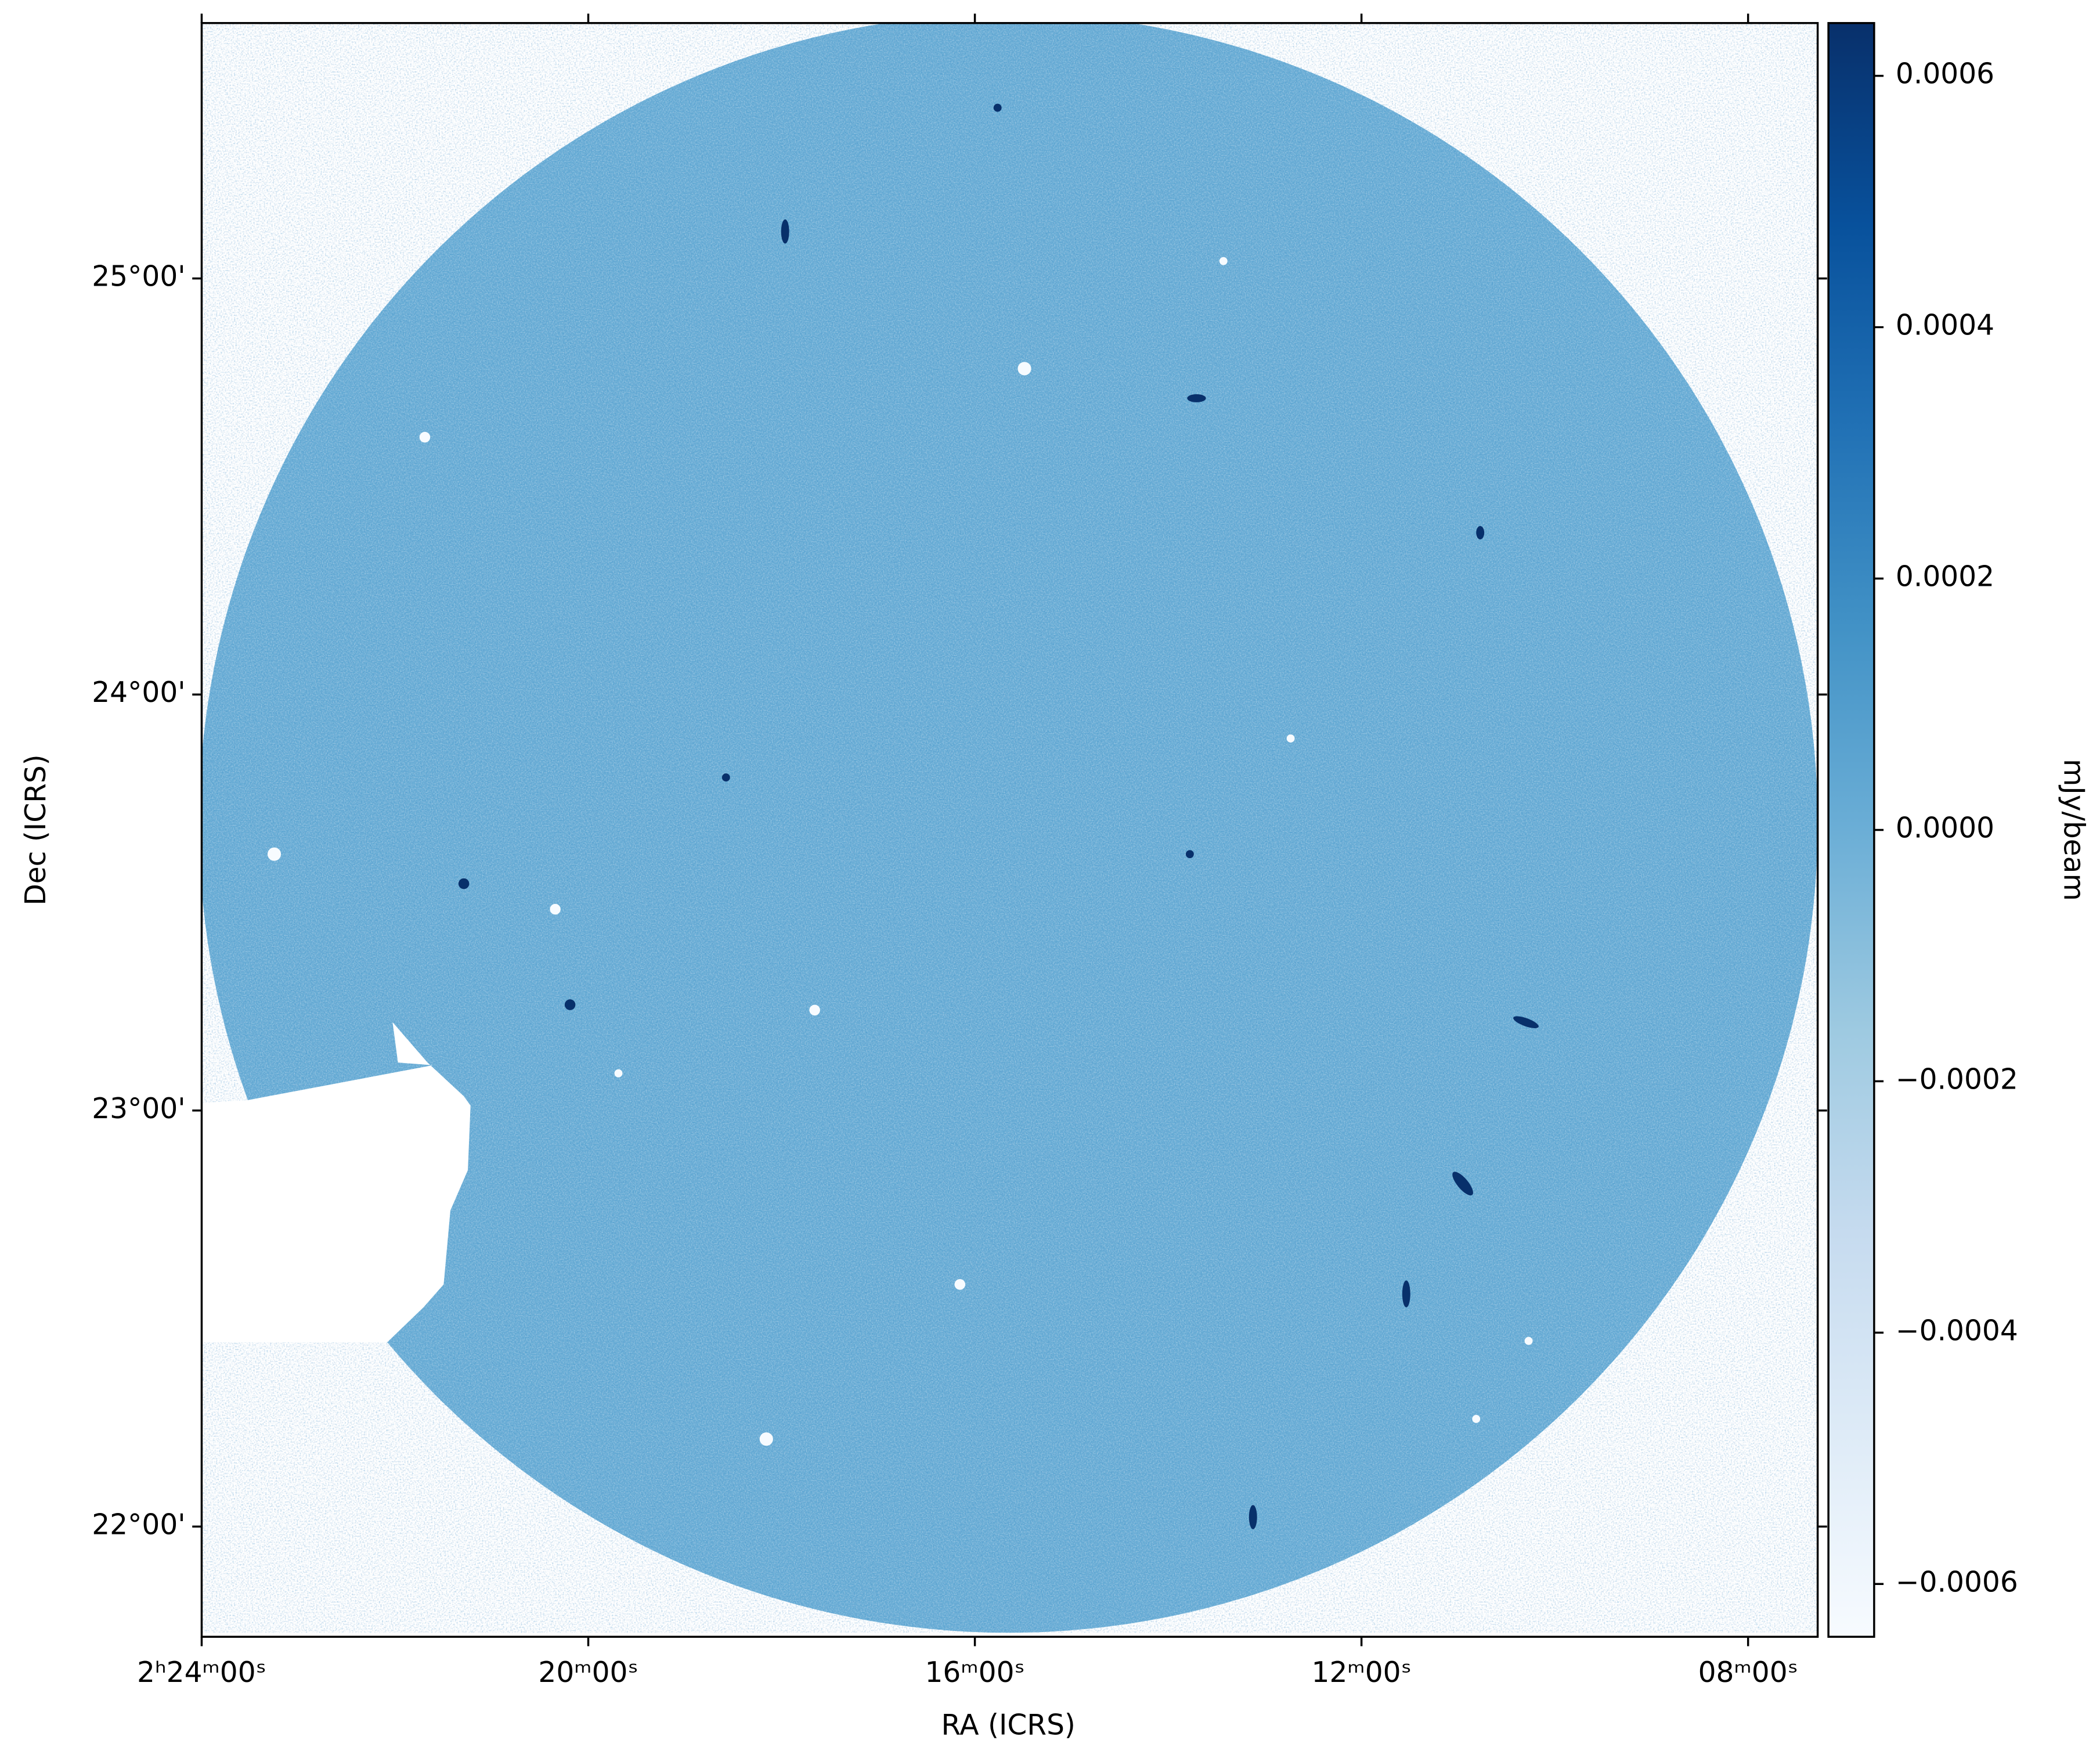 The image size is (2100, 1758). I want to click on colorbar-tick-label: 0.0000, so click(1945, 828).